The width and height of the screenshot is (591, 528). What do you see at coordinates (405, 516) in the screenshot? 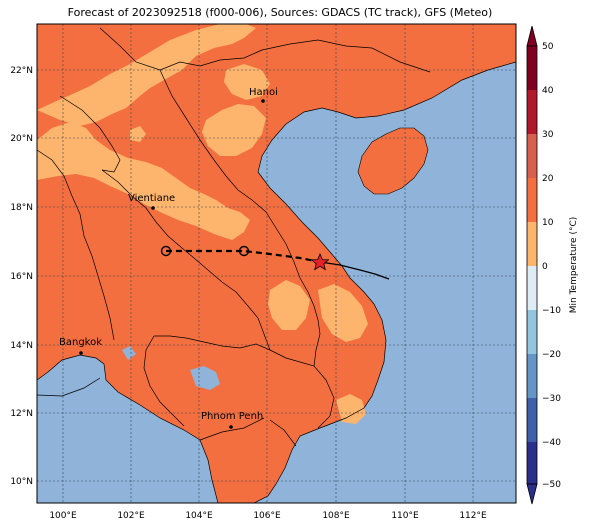
I see `lon-tick-label: 110°E` at bounding box center [405, 516].